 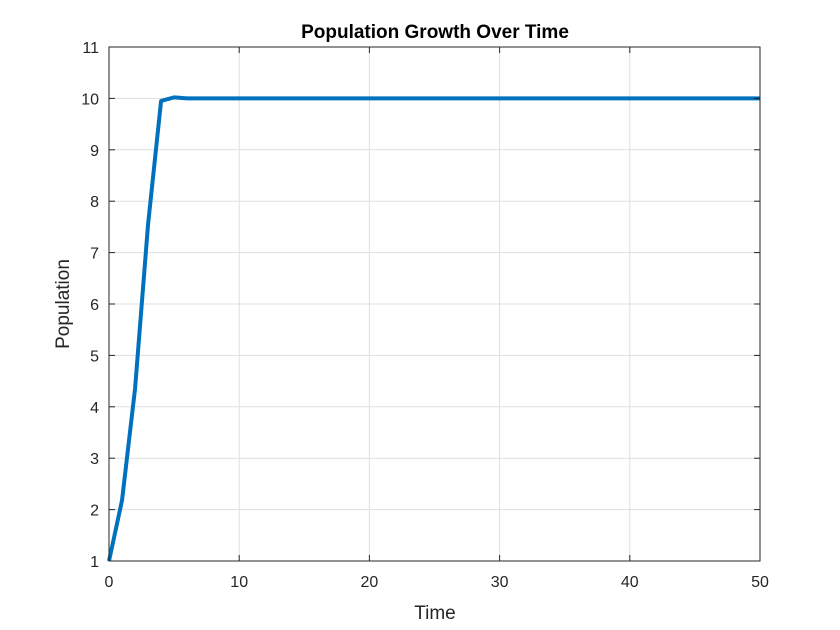 What do you see at coordinates (94, 562) in the screenshot?
I see `y-tick-label: 1` at bounding box center [94, 562].